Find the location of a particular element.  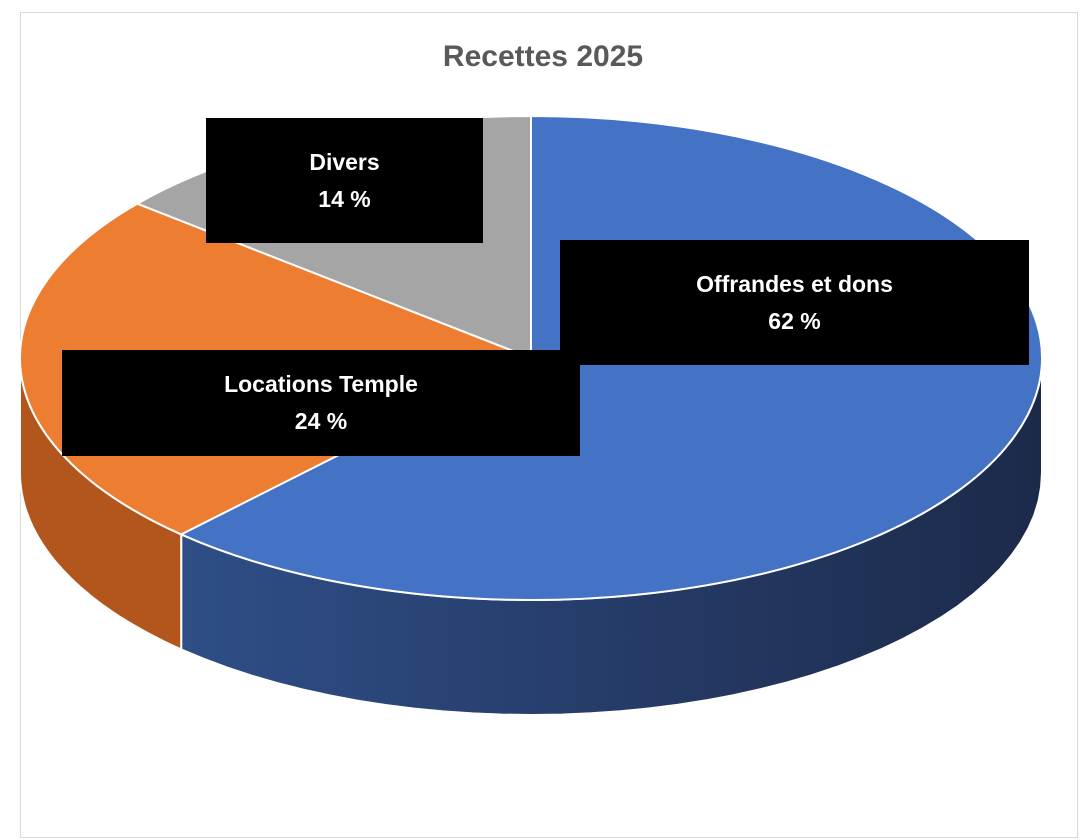

label-locations-value: 24 % is located at coordinates (321, 421).